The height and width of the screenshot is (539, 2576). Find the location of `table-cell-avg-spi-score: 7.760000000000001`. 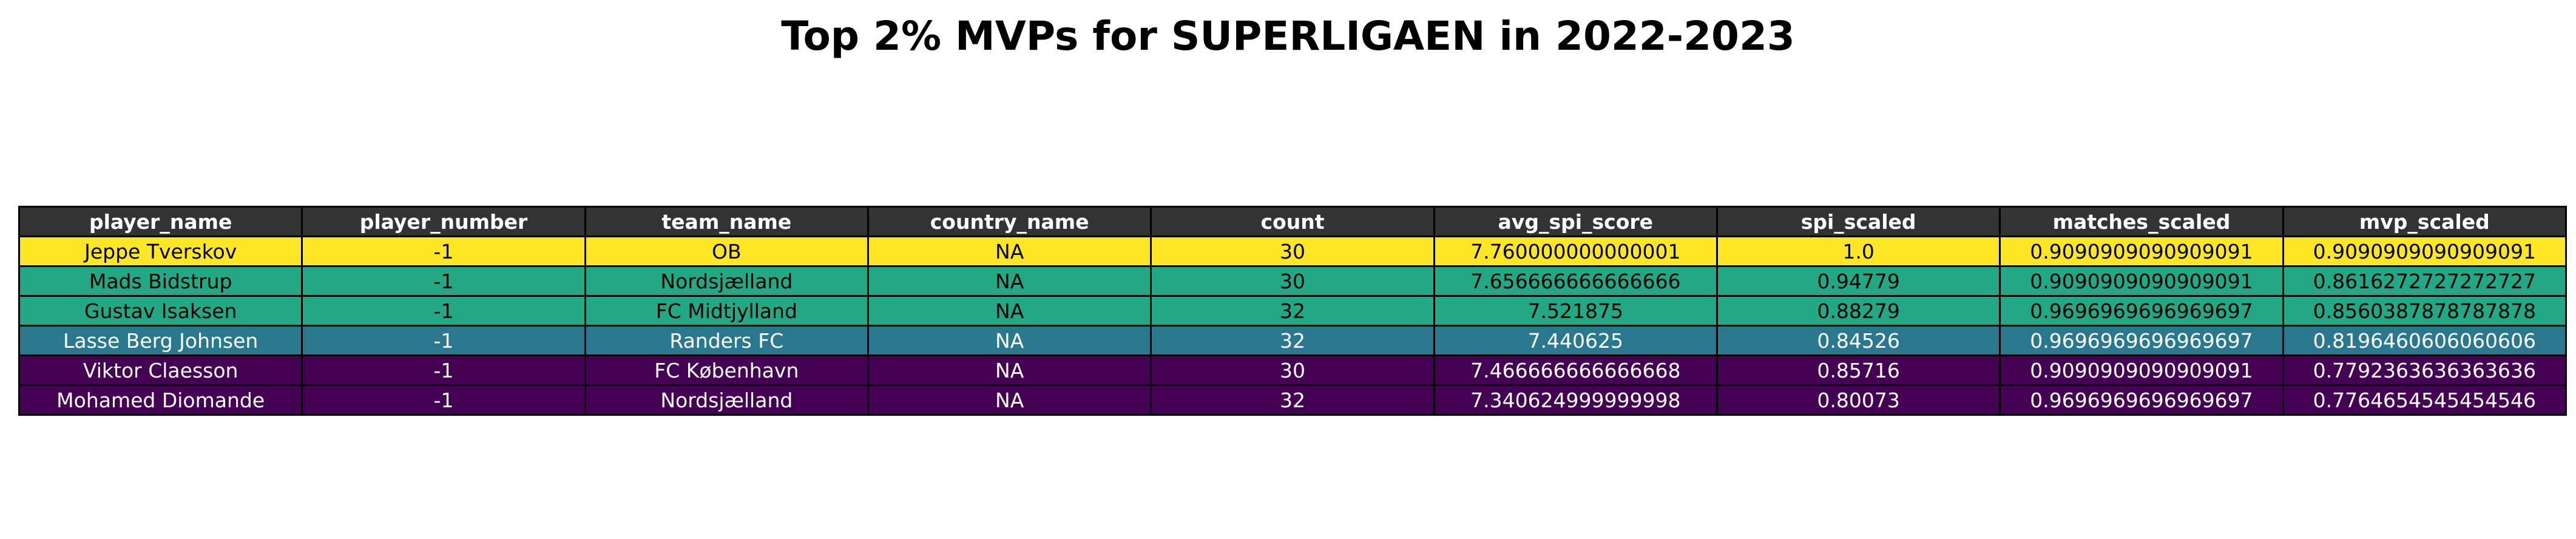

table-cell-avg-spi-score: 7.760000000000001 is located at coordinates (1575, 251).